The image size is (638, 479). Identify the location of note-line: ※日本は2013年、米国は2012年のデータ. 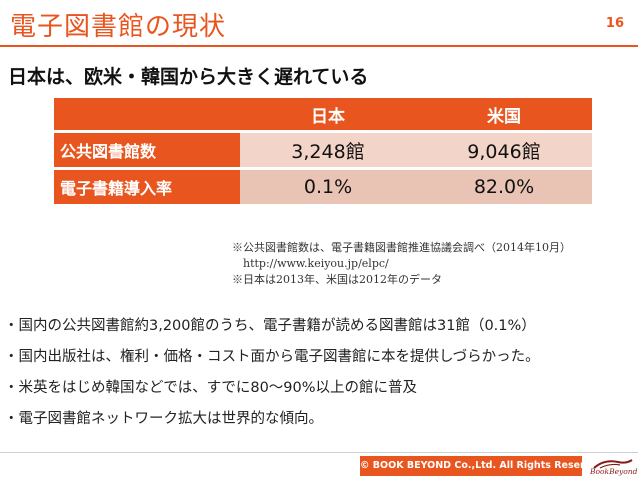
(337, 279).